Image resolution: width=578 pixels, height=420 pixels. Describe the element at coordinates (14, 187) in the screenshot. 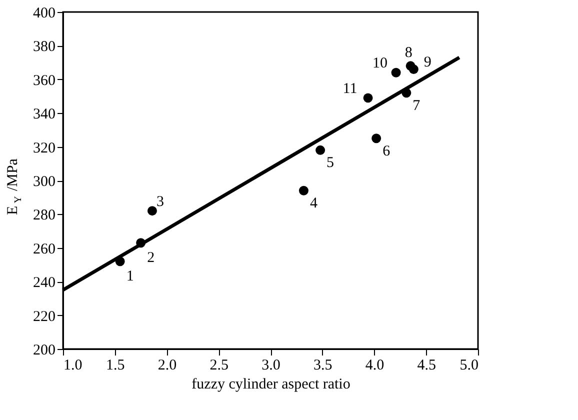

I see `y-axis-title: EY /MPa` at that location.